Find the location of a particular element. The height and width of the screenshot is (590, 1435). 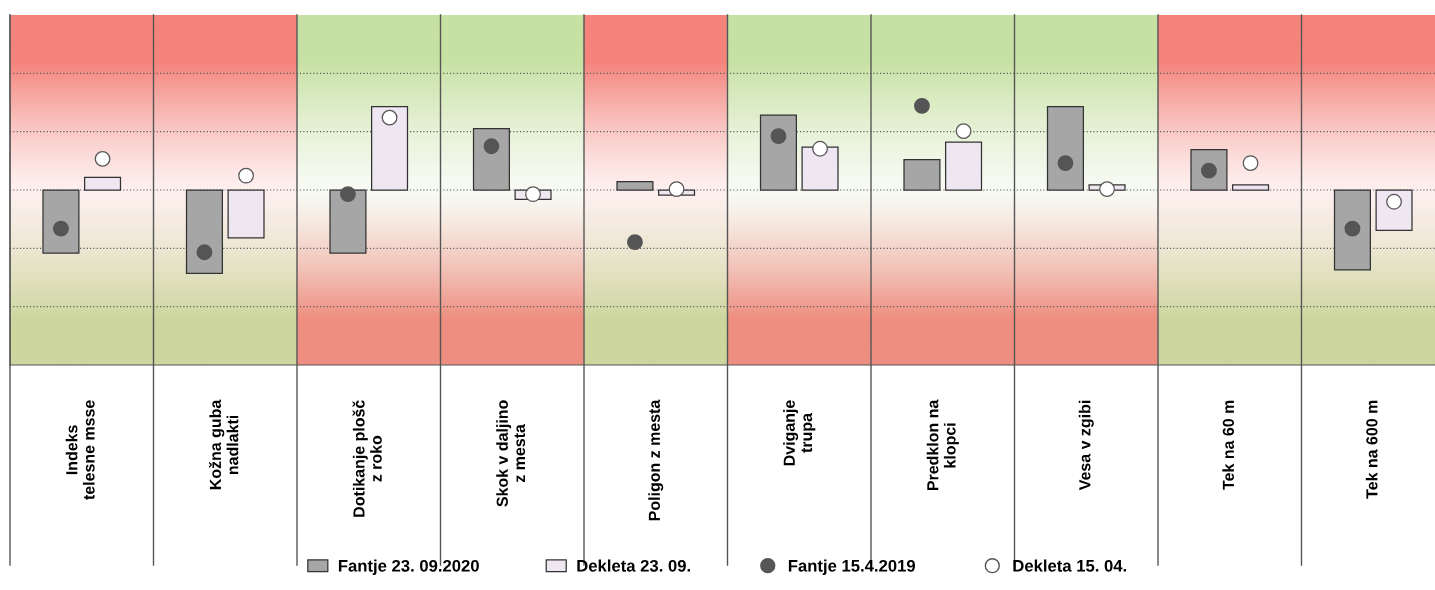

x-tick-label: Skok v daljino z mesta is located at coordinates (511, 453).